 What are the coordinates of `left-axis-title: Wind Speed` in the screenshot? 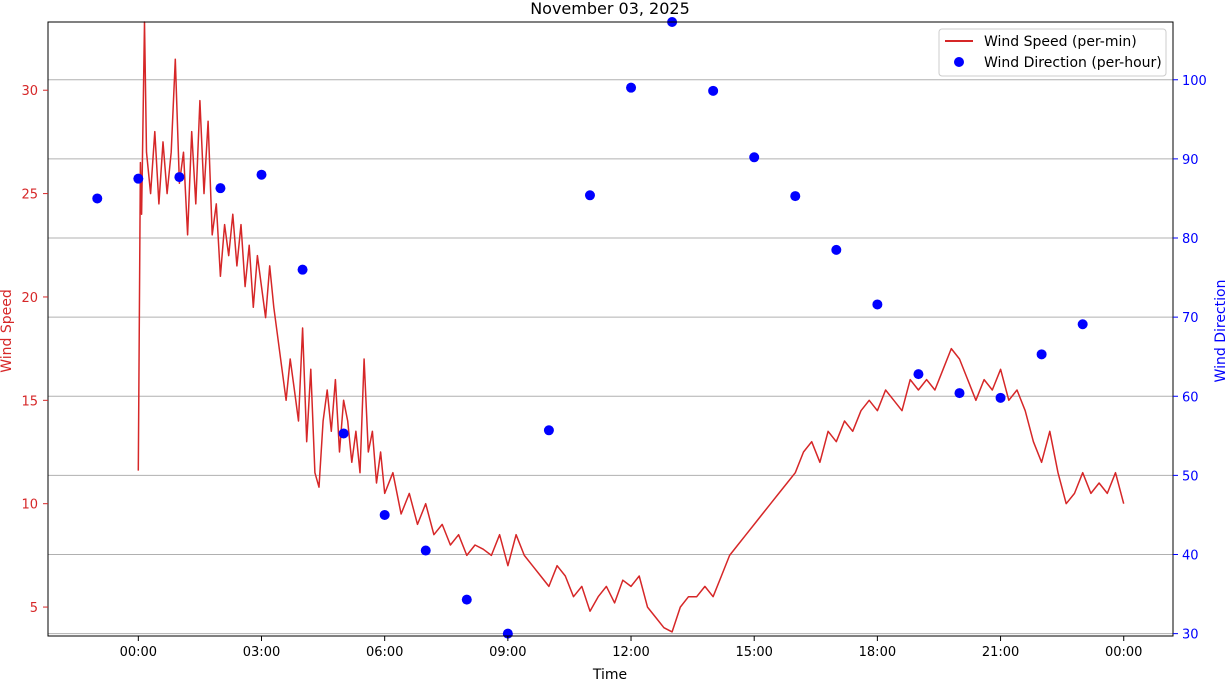 It's located at (7, 331).